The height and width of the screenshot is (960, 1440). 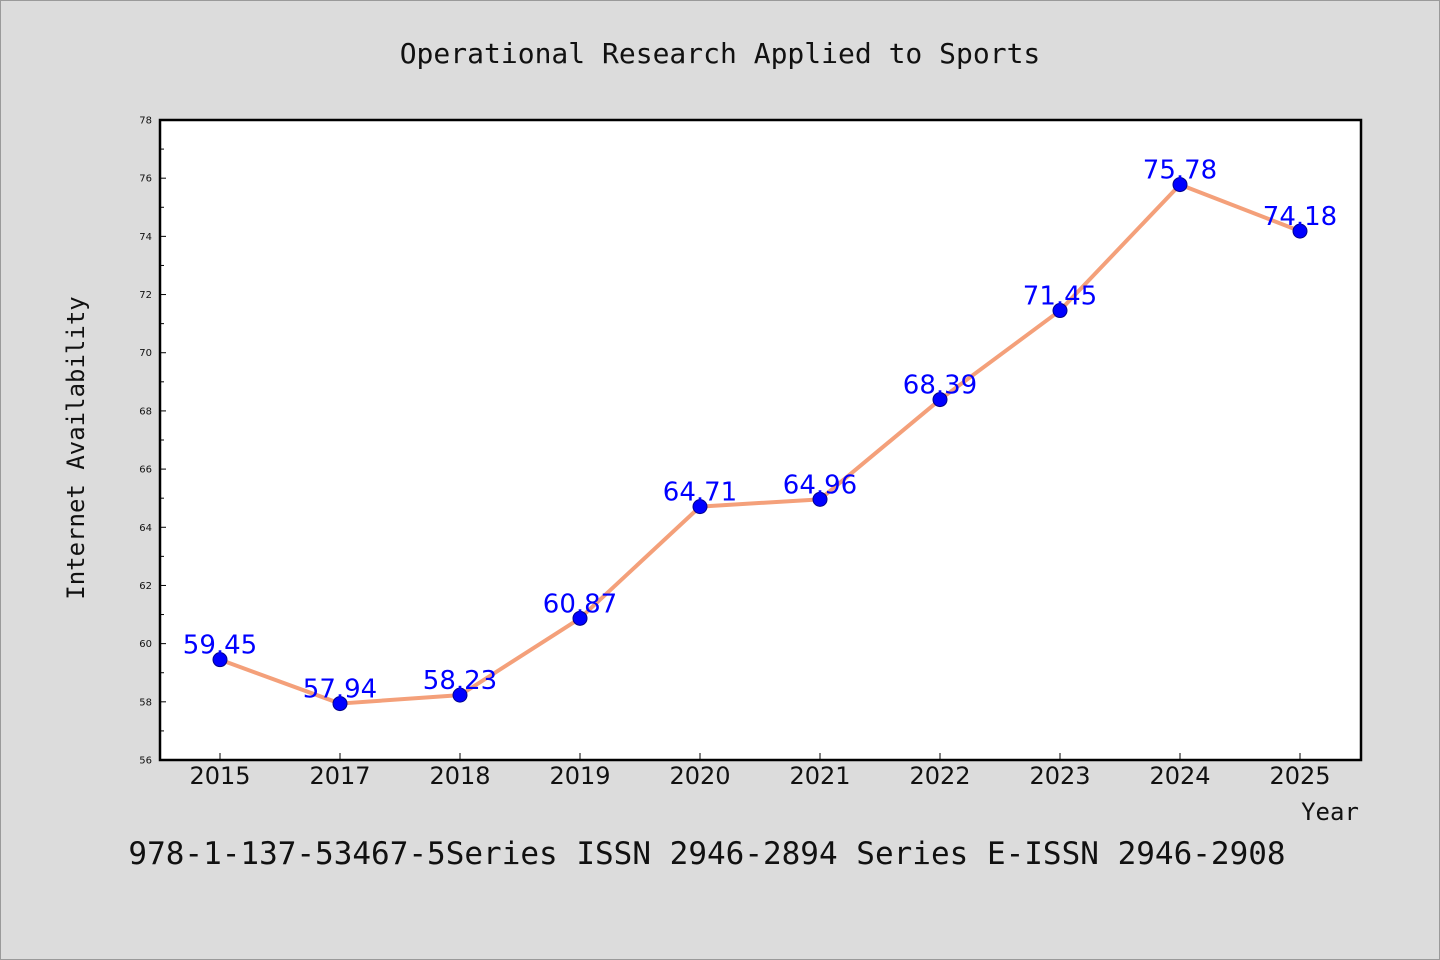 What do you see at coordinates (1330, 812) in the screenshot?
I see `x-axis-label: Year` at bounding box center [1330, 812].